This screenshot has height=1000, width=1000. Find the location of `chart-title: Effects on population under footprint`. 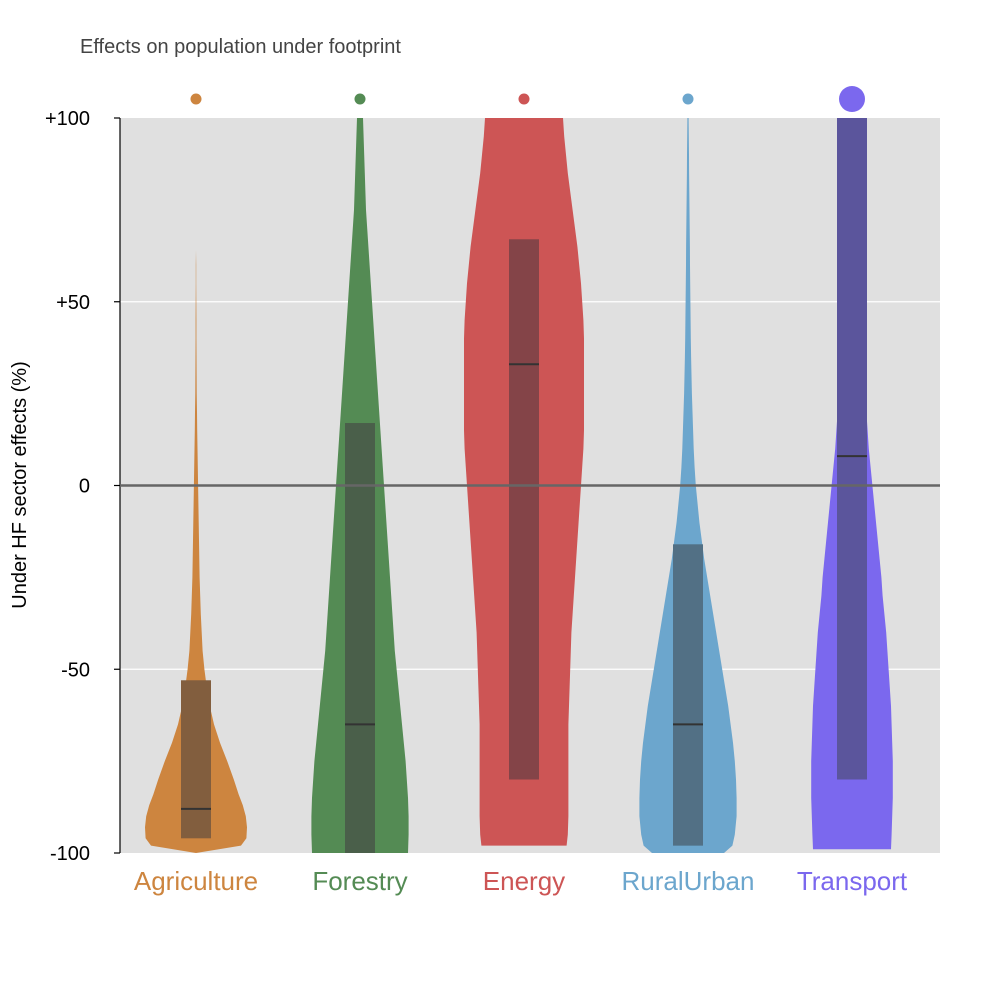

chart-title: Effects on population under footprint is located at coordinates (240, 47).